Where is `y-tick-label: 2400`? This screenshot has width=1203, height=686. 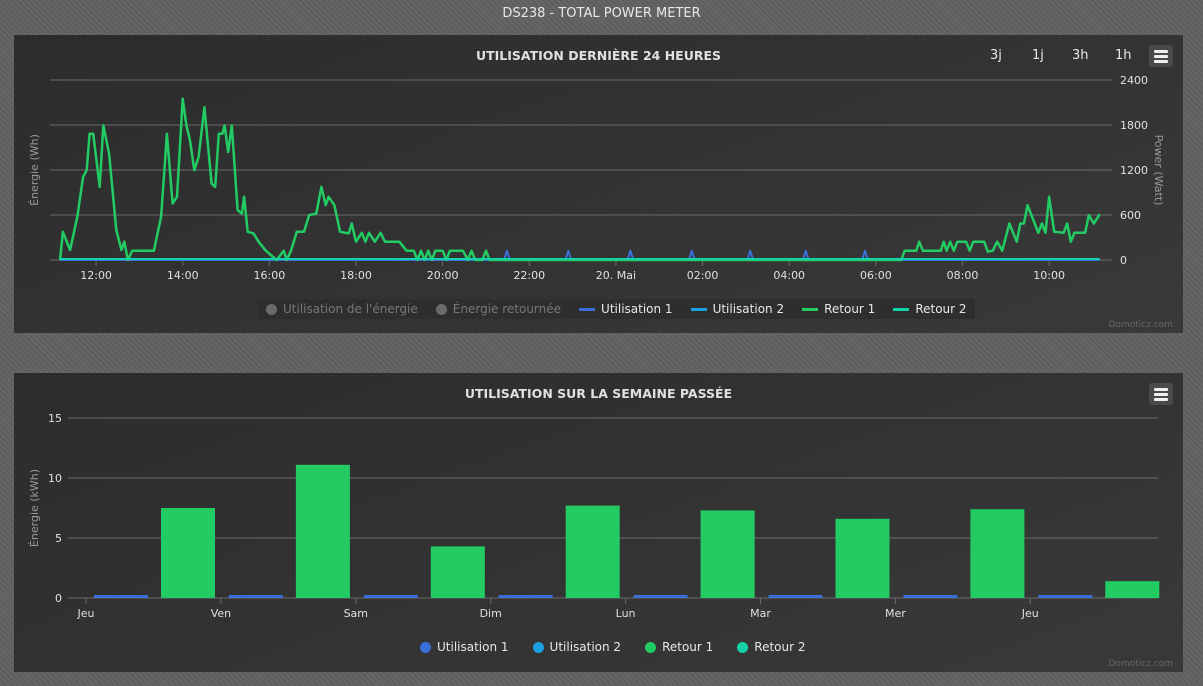
y-tick-label: 2400 is located at coordinates (1134, 80).